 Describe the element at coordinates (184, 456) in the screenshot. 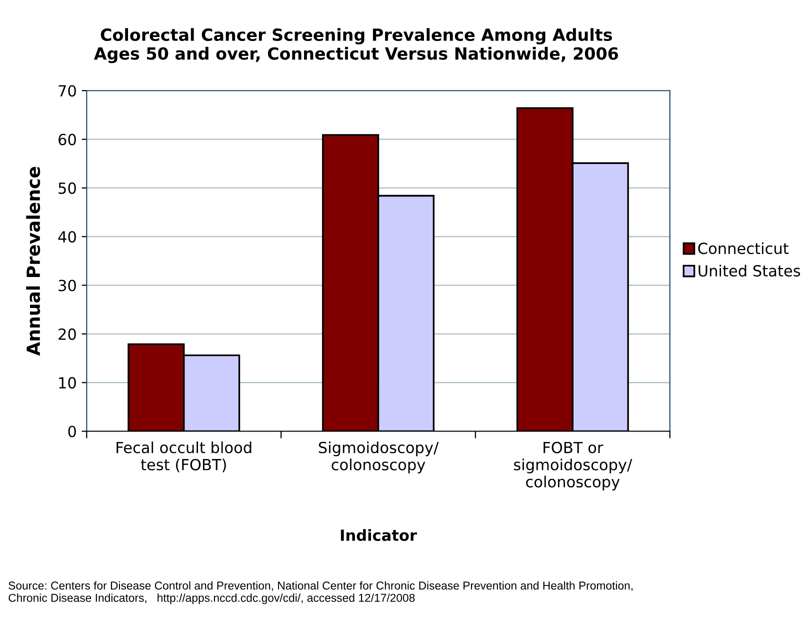

I see `x-tick-label: Fecal occult blood test (FOBT)` at that location.